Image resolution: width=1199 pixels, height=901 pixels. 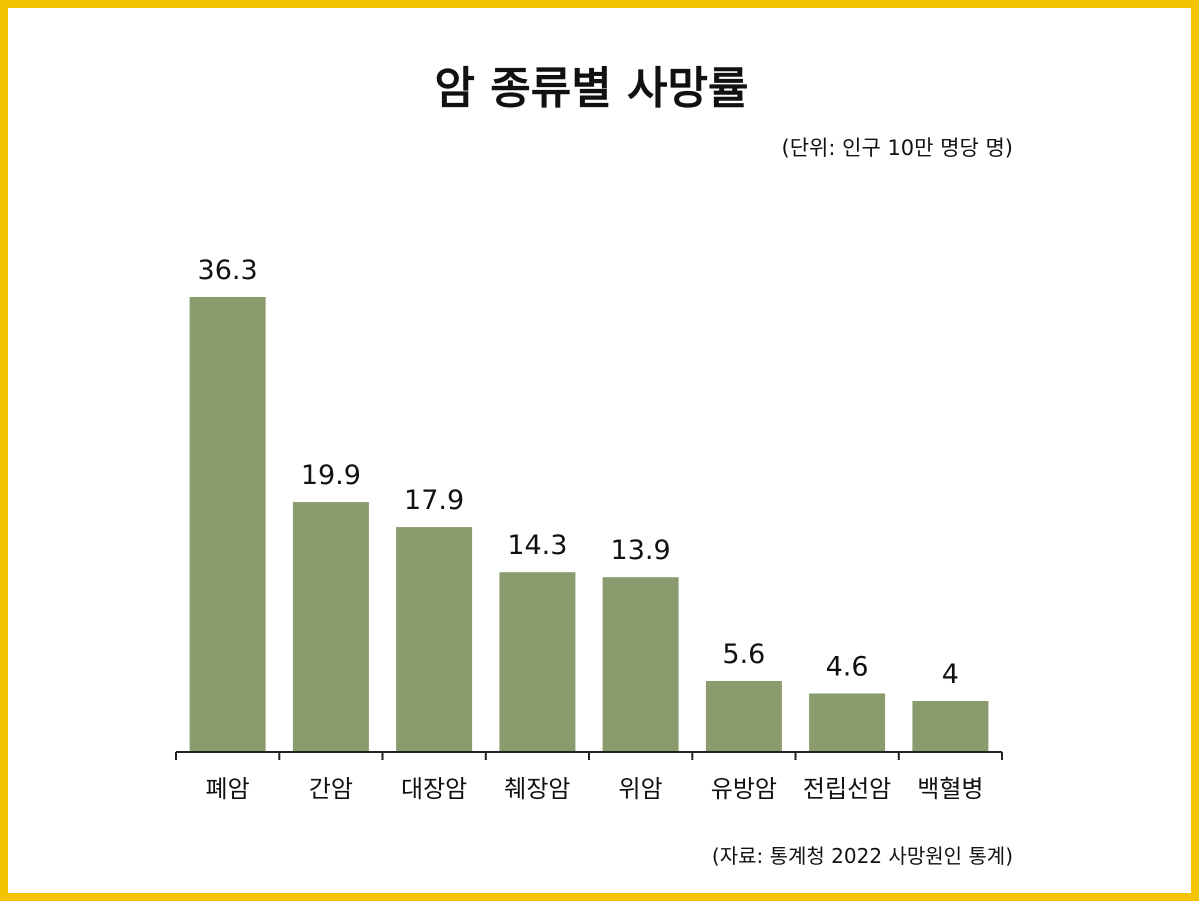 I want to click on unit-note: (단위: 인구 10만 명당 명), so click(x=897, y=148).